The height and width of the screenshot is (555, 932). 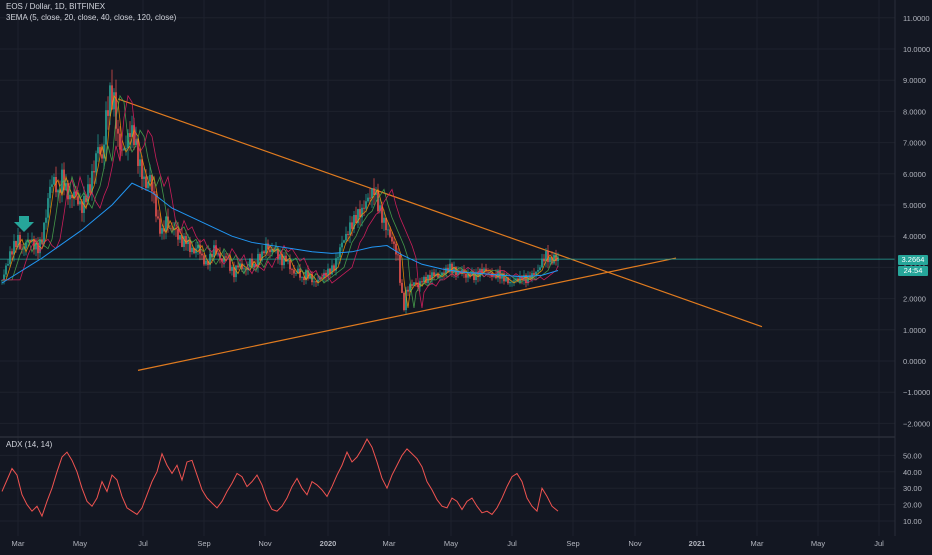 I want to click on trendline, so click(x=407, y=314).